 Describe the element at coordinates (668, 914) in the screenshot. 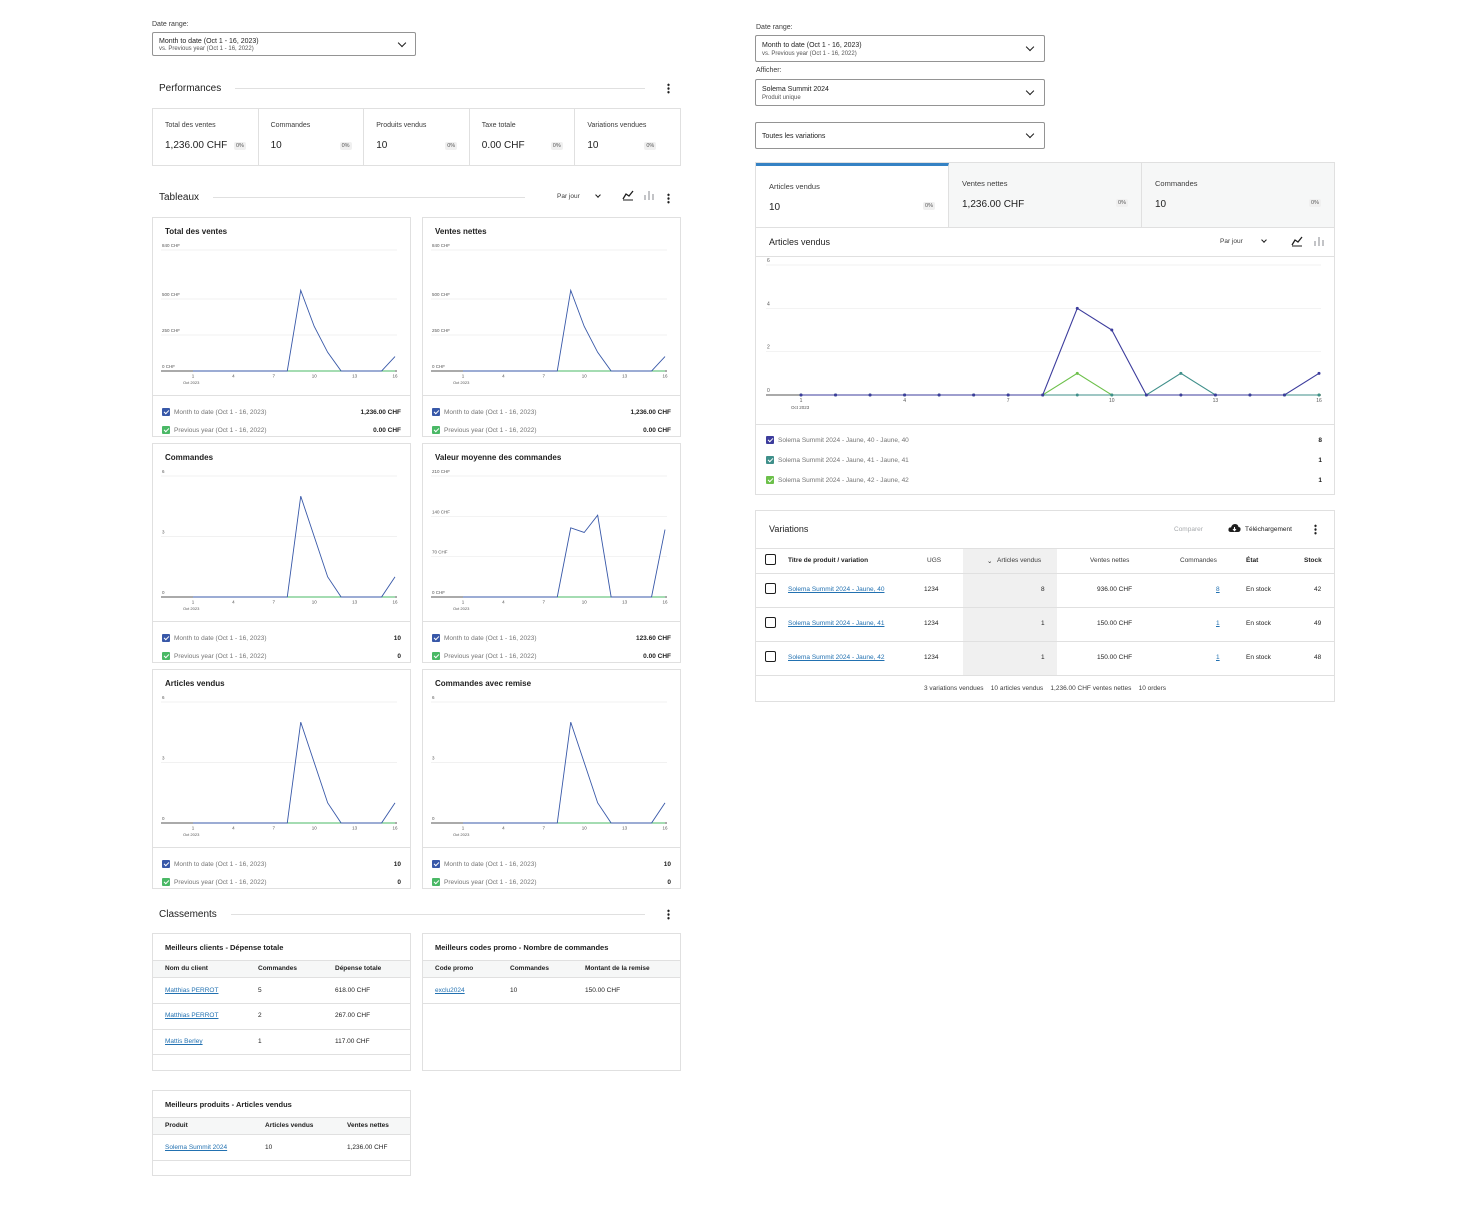

I see `classements-more-icon` at that location.